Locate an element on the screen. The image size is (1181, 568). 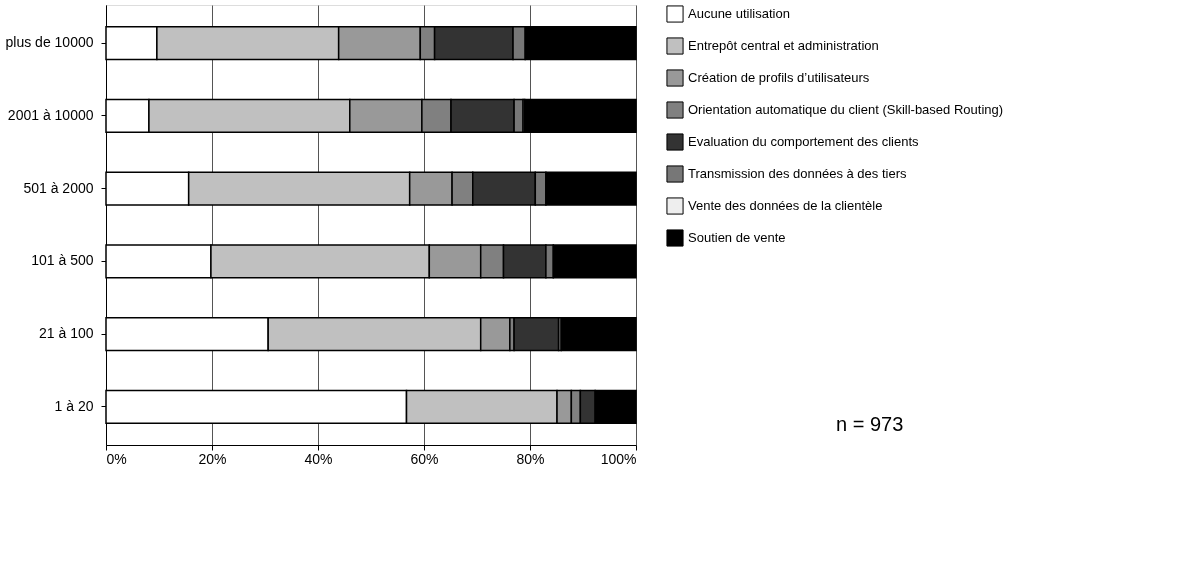
legend-label: Création de profils d’utilisateurs is located at coordinates (779, 77).